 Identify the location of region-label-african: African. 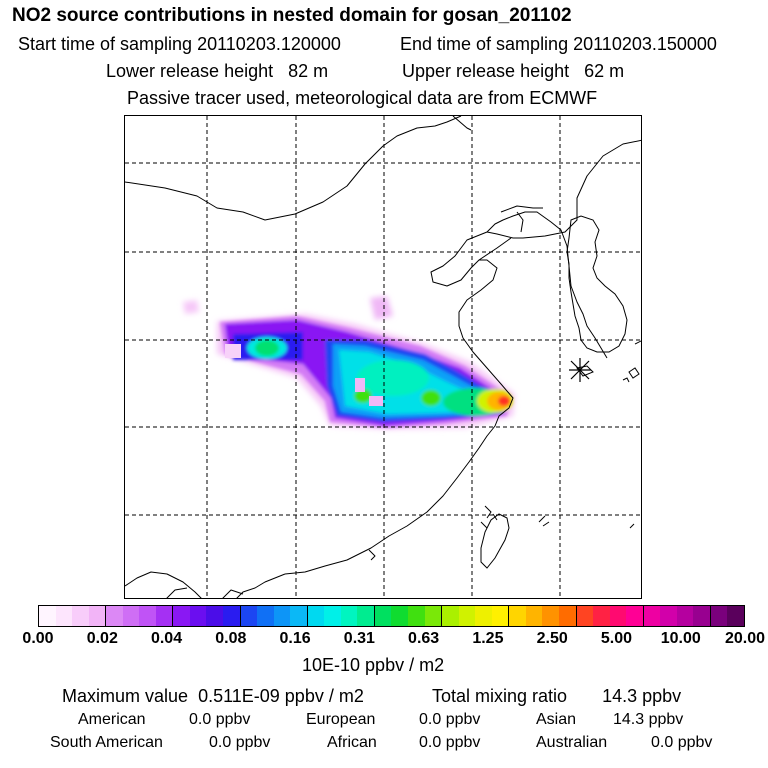
(352, 742).